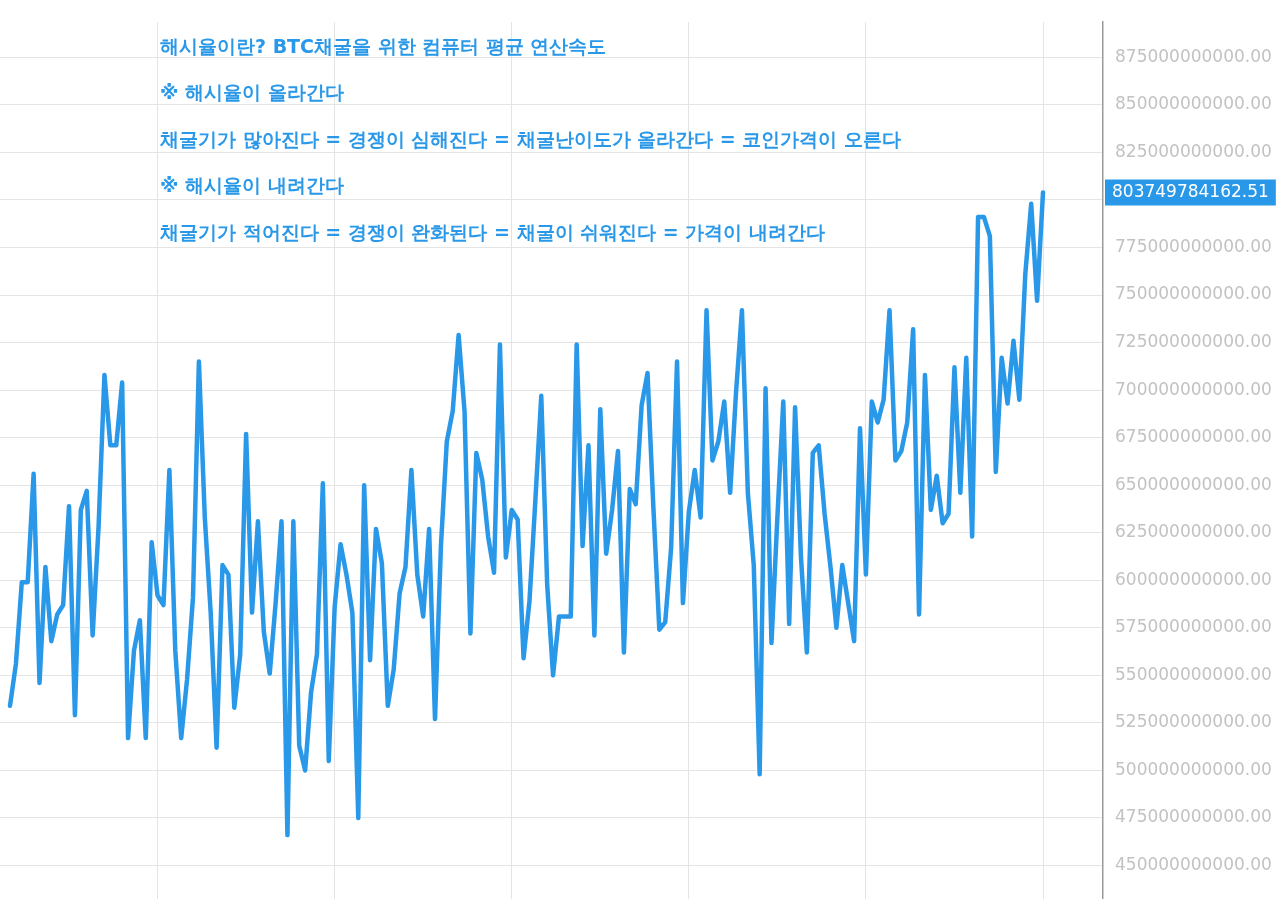 This screenshot has width=1280, height=921. What do you see at coordinates (383, 45) in the screenshot?
I see `annotation: 해시율이란? BTC채굴을 위한 컴퓨터 평균 연산속도` at bounding box center [383, 45].